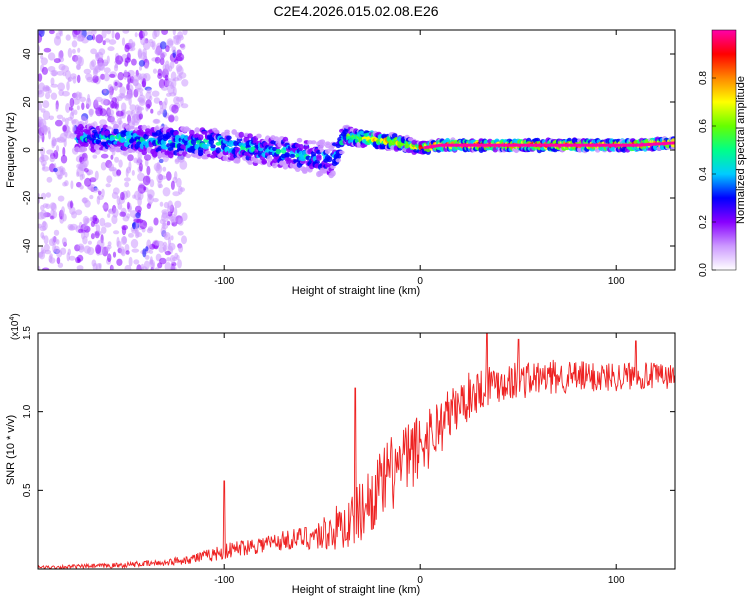 This screenshot has width=750, height=600. I want to click on spectrogram-x-tick-label: -100, so click(224, 281).